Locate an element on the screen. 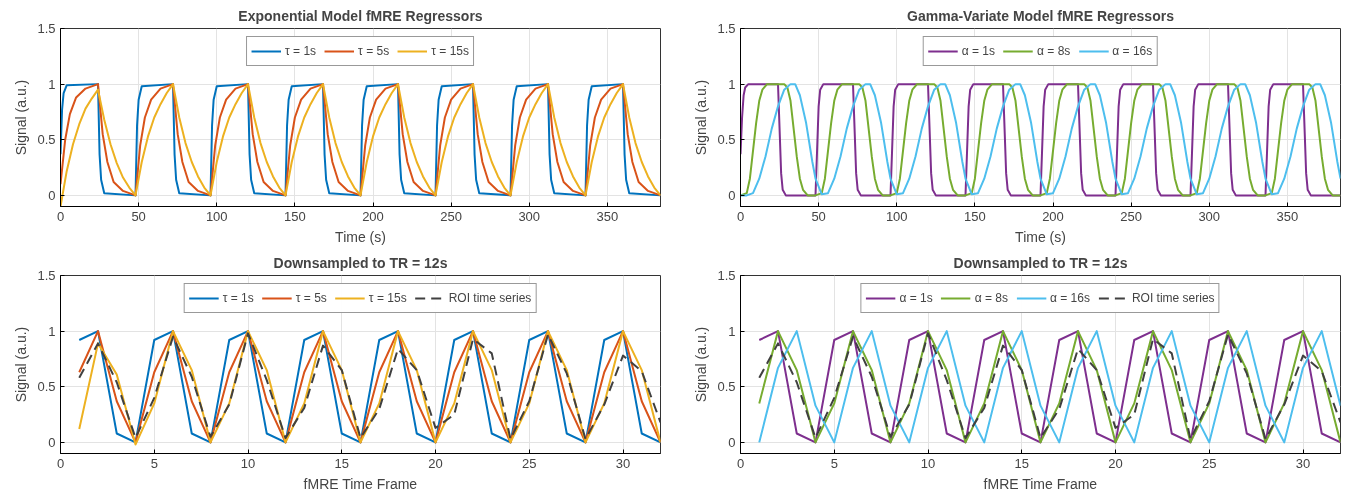 This screenshot has width=1360, height=495. chart-title: Exponential Model fMRE Regressors is located at coordinates (360, 15).